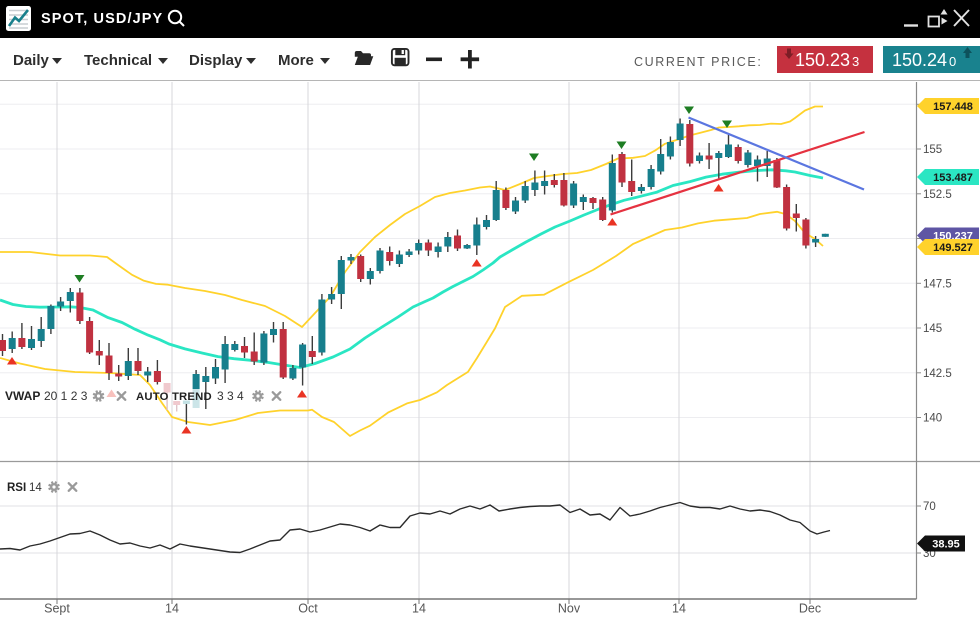 Image resolution: width=980 pixels, height=624 pixels. I want to click on svg-text: Sept, so click(57, 609).